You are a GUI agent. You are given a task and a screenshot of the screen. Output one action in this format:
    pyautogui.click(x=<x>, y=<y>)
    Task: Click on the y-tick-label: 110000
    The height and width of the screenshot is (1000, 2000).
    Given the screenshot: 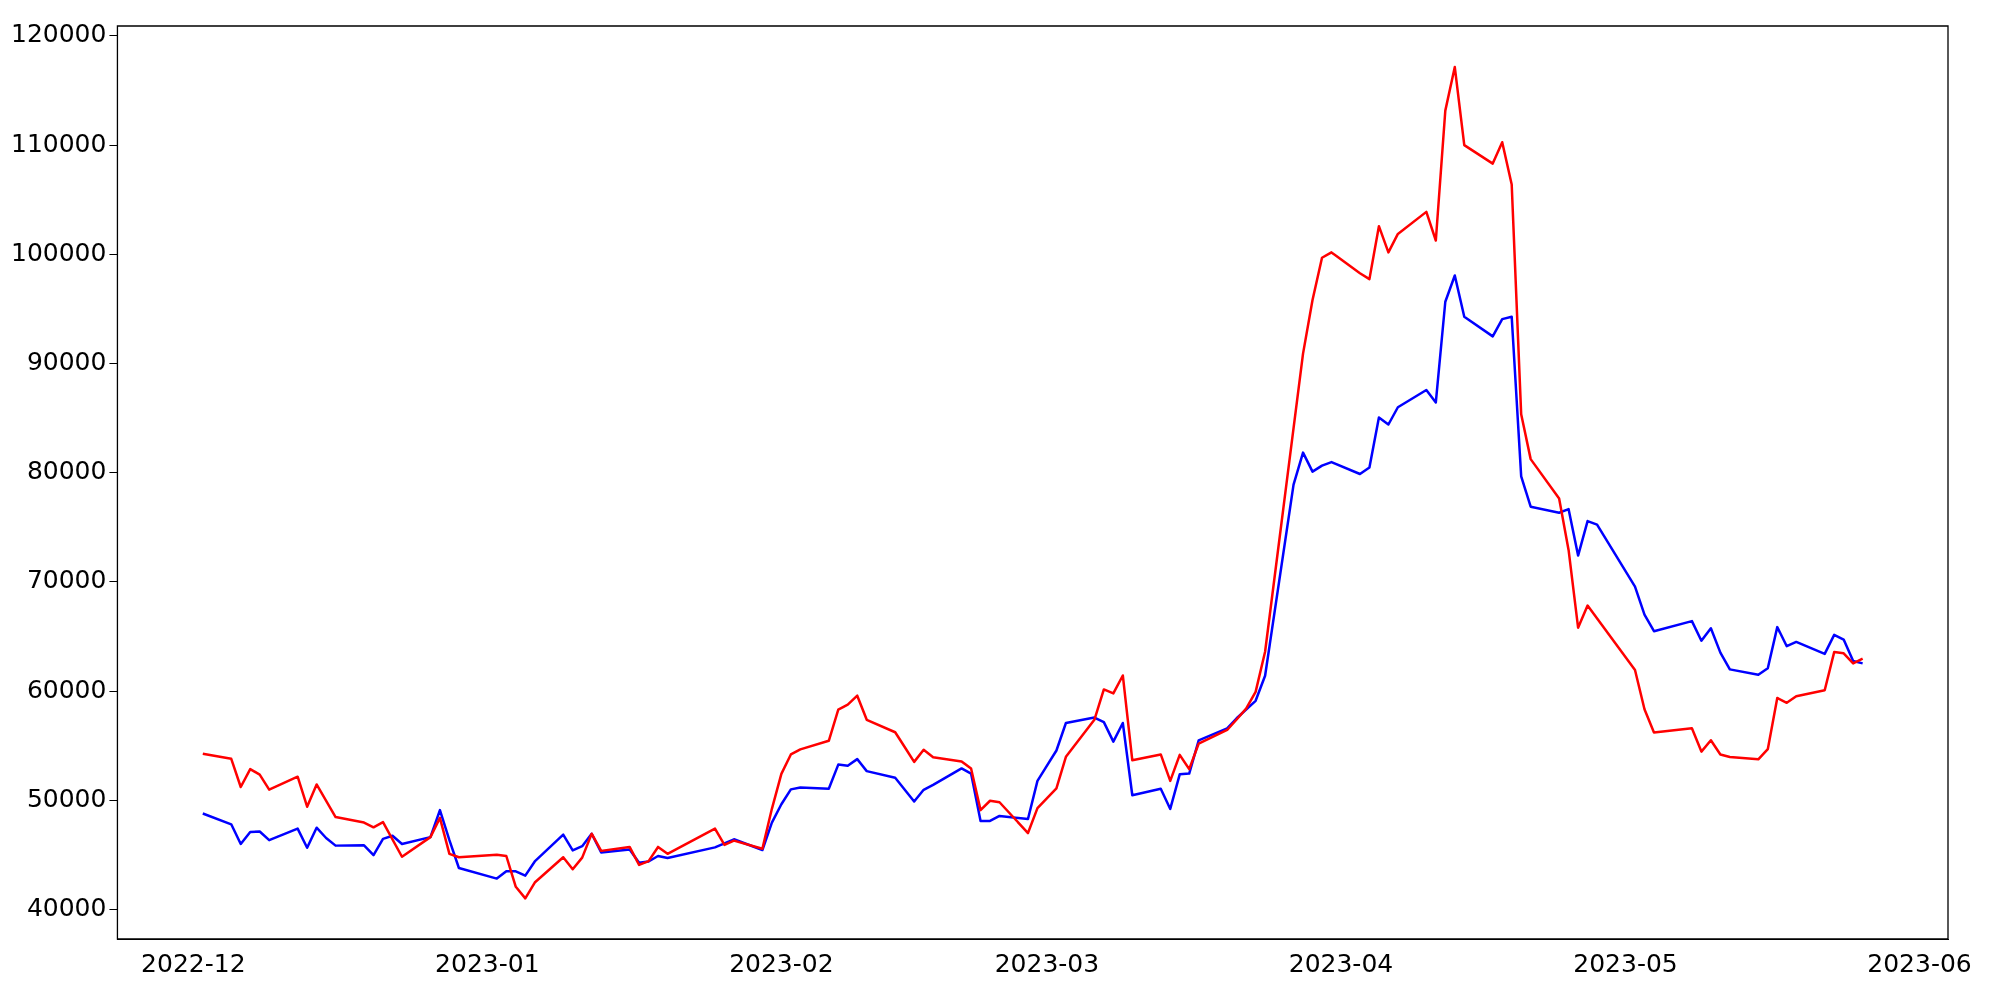 What is the action you would take?
    pyautogui.click(x=59, y=143)
    